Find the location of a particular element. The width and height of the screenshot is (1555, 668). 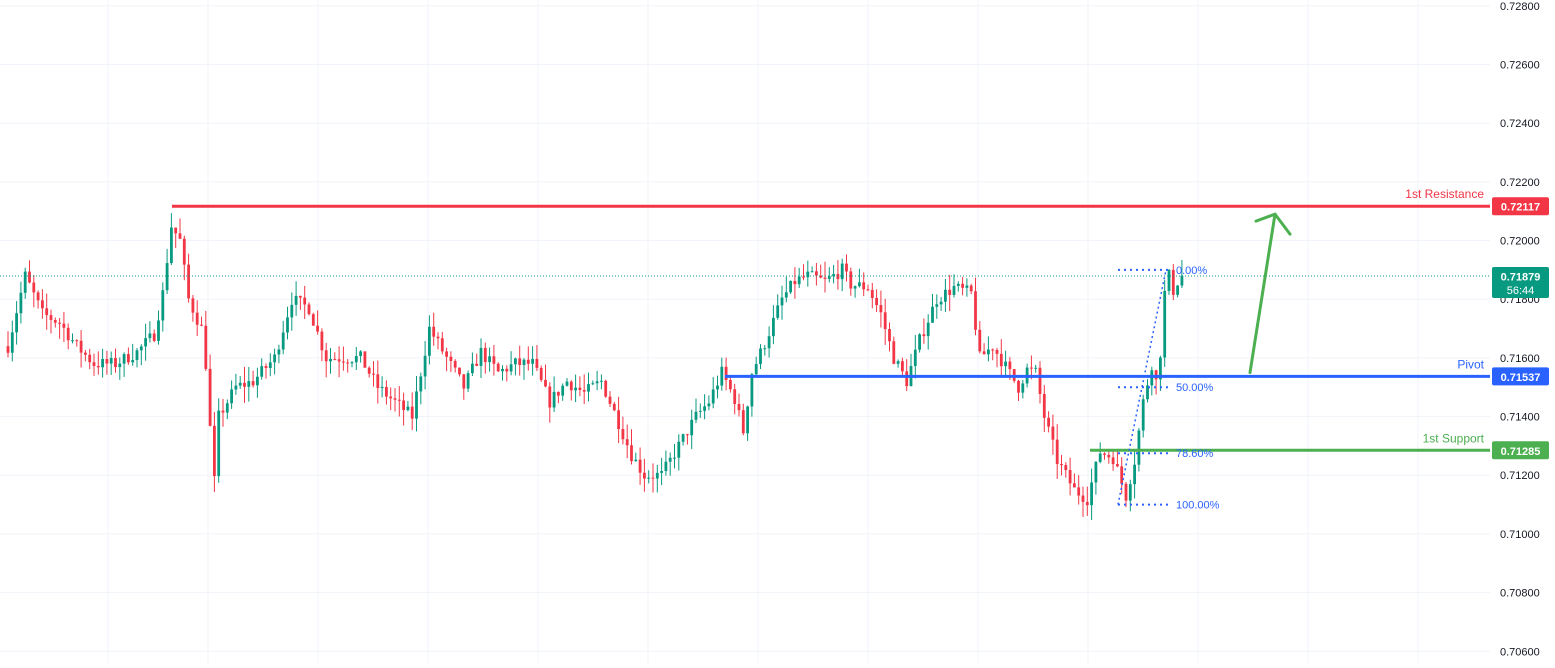

y-tick-label: 0.70600 is located at coordinates (1520, 652).